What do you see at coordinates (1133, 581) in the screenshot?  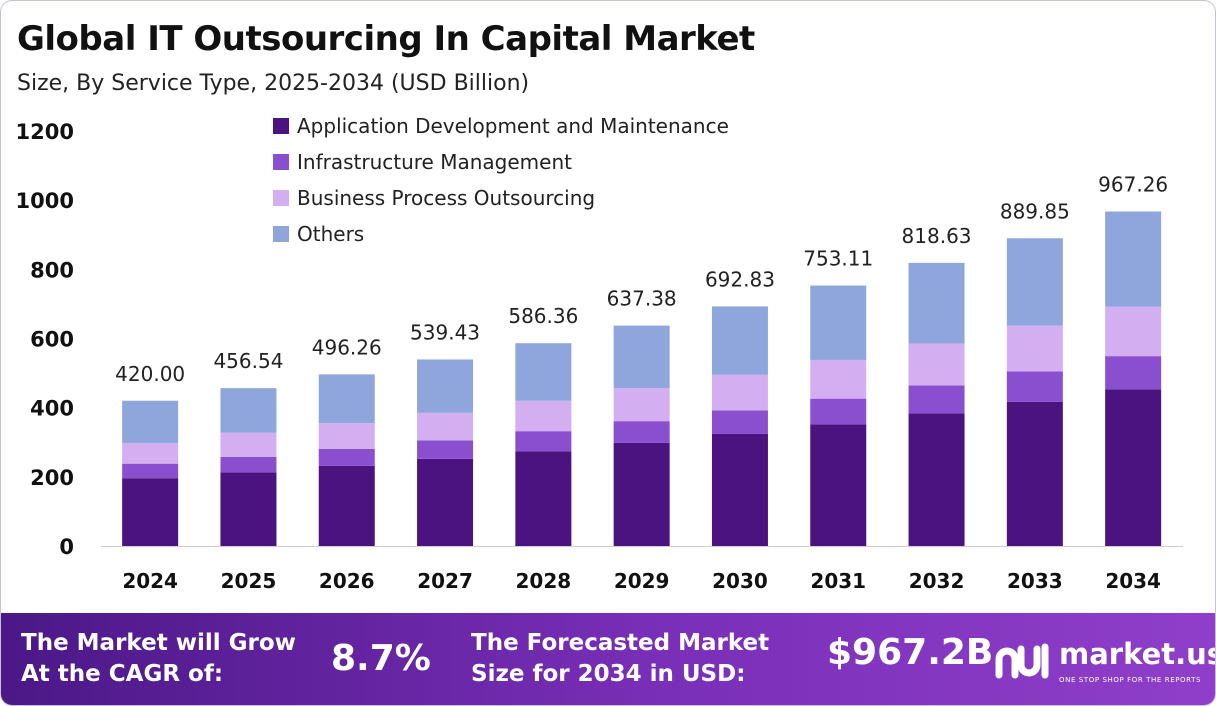 I see `x-tick-label: 2034` at bounding box center [1133, 581].